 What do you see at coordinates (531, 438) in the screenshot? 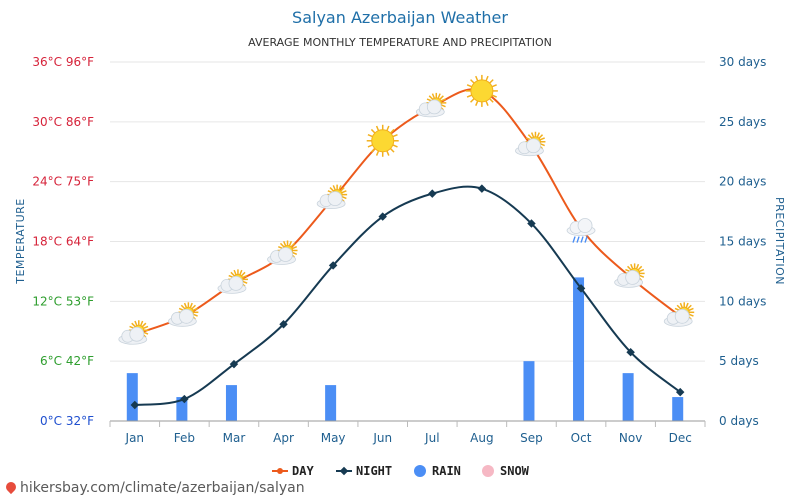
I see `x-tick-label: Sep` at bounding box center [531, 438].